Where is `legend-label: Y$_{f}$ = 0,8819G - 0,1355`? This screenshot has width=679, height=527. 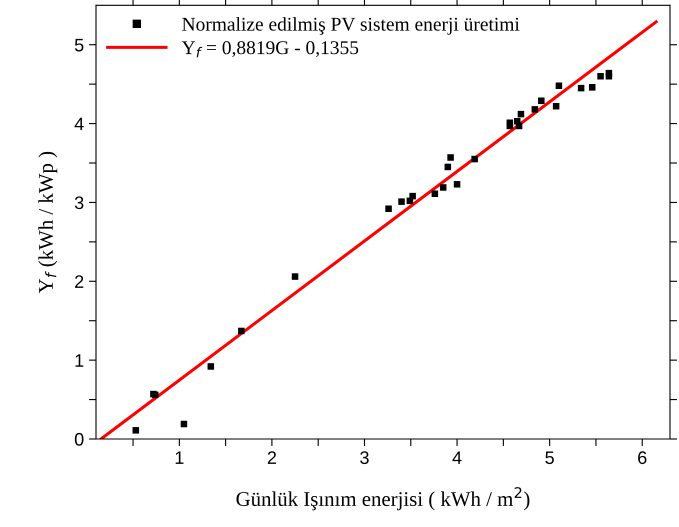
legend-label: Y$_{f}$ = 0,8819G - 0,1355 is located at coordinates (270, 49).